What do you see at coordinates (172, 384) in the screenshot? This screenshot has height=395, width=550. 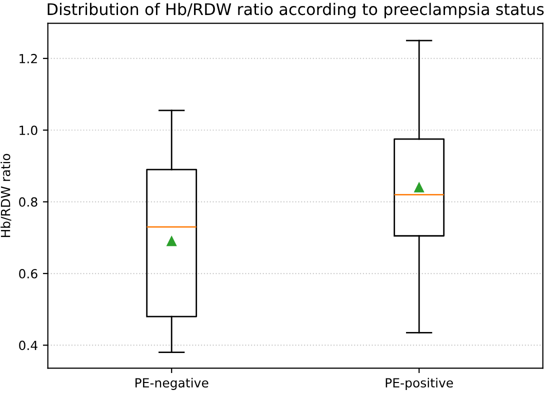 I see `x-tick-label: PE-negative` at bounding box center [172, 384].